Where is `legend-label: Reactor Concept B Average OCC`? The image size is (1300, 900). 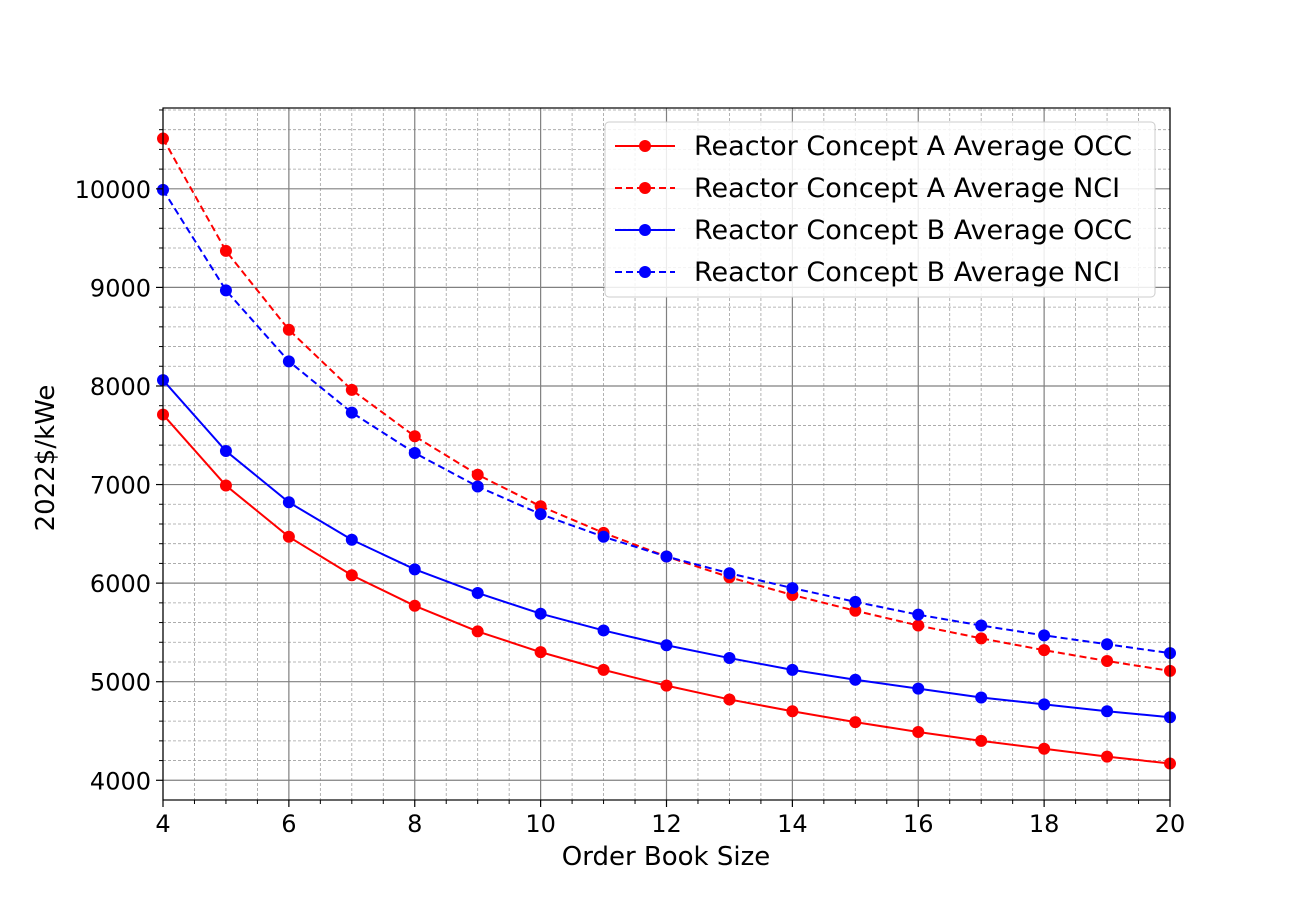
legend-label: Reactor Concept B Average OCC is located at coordinates (913, 230).